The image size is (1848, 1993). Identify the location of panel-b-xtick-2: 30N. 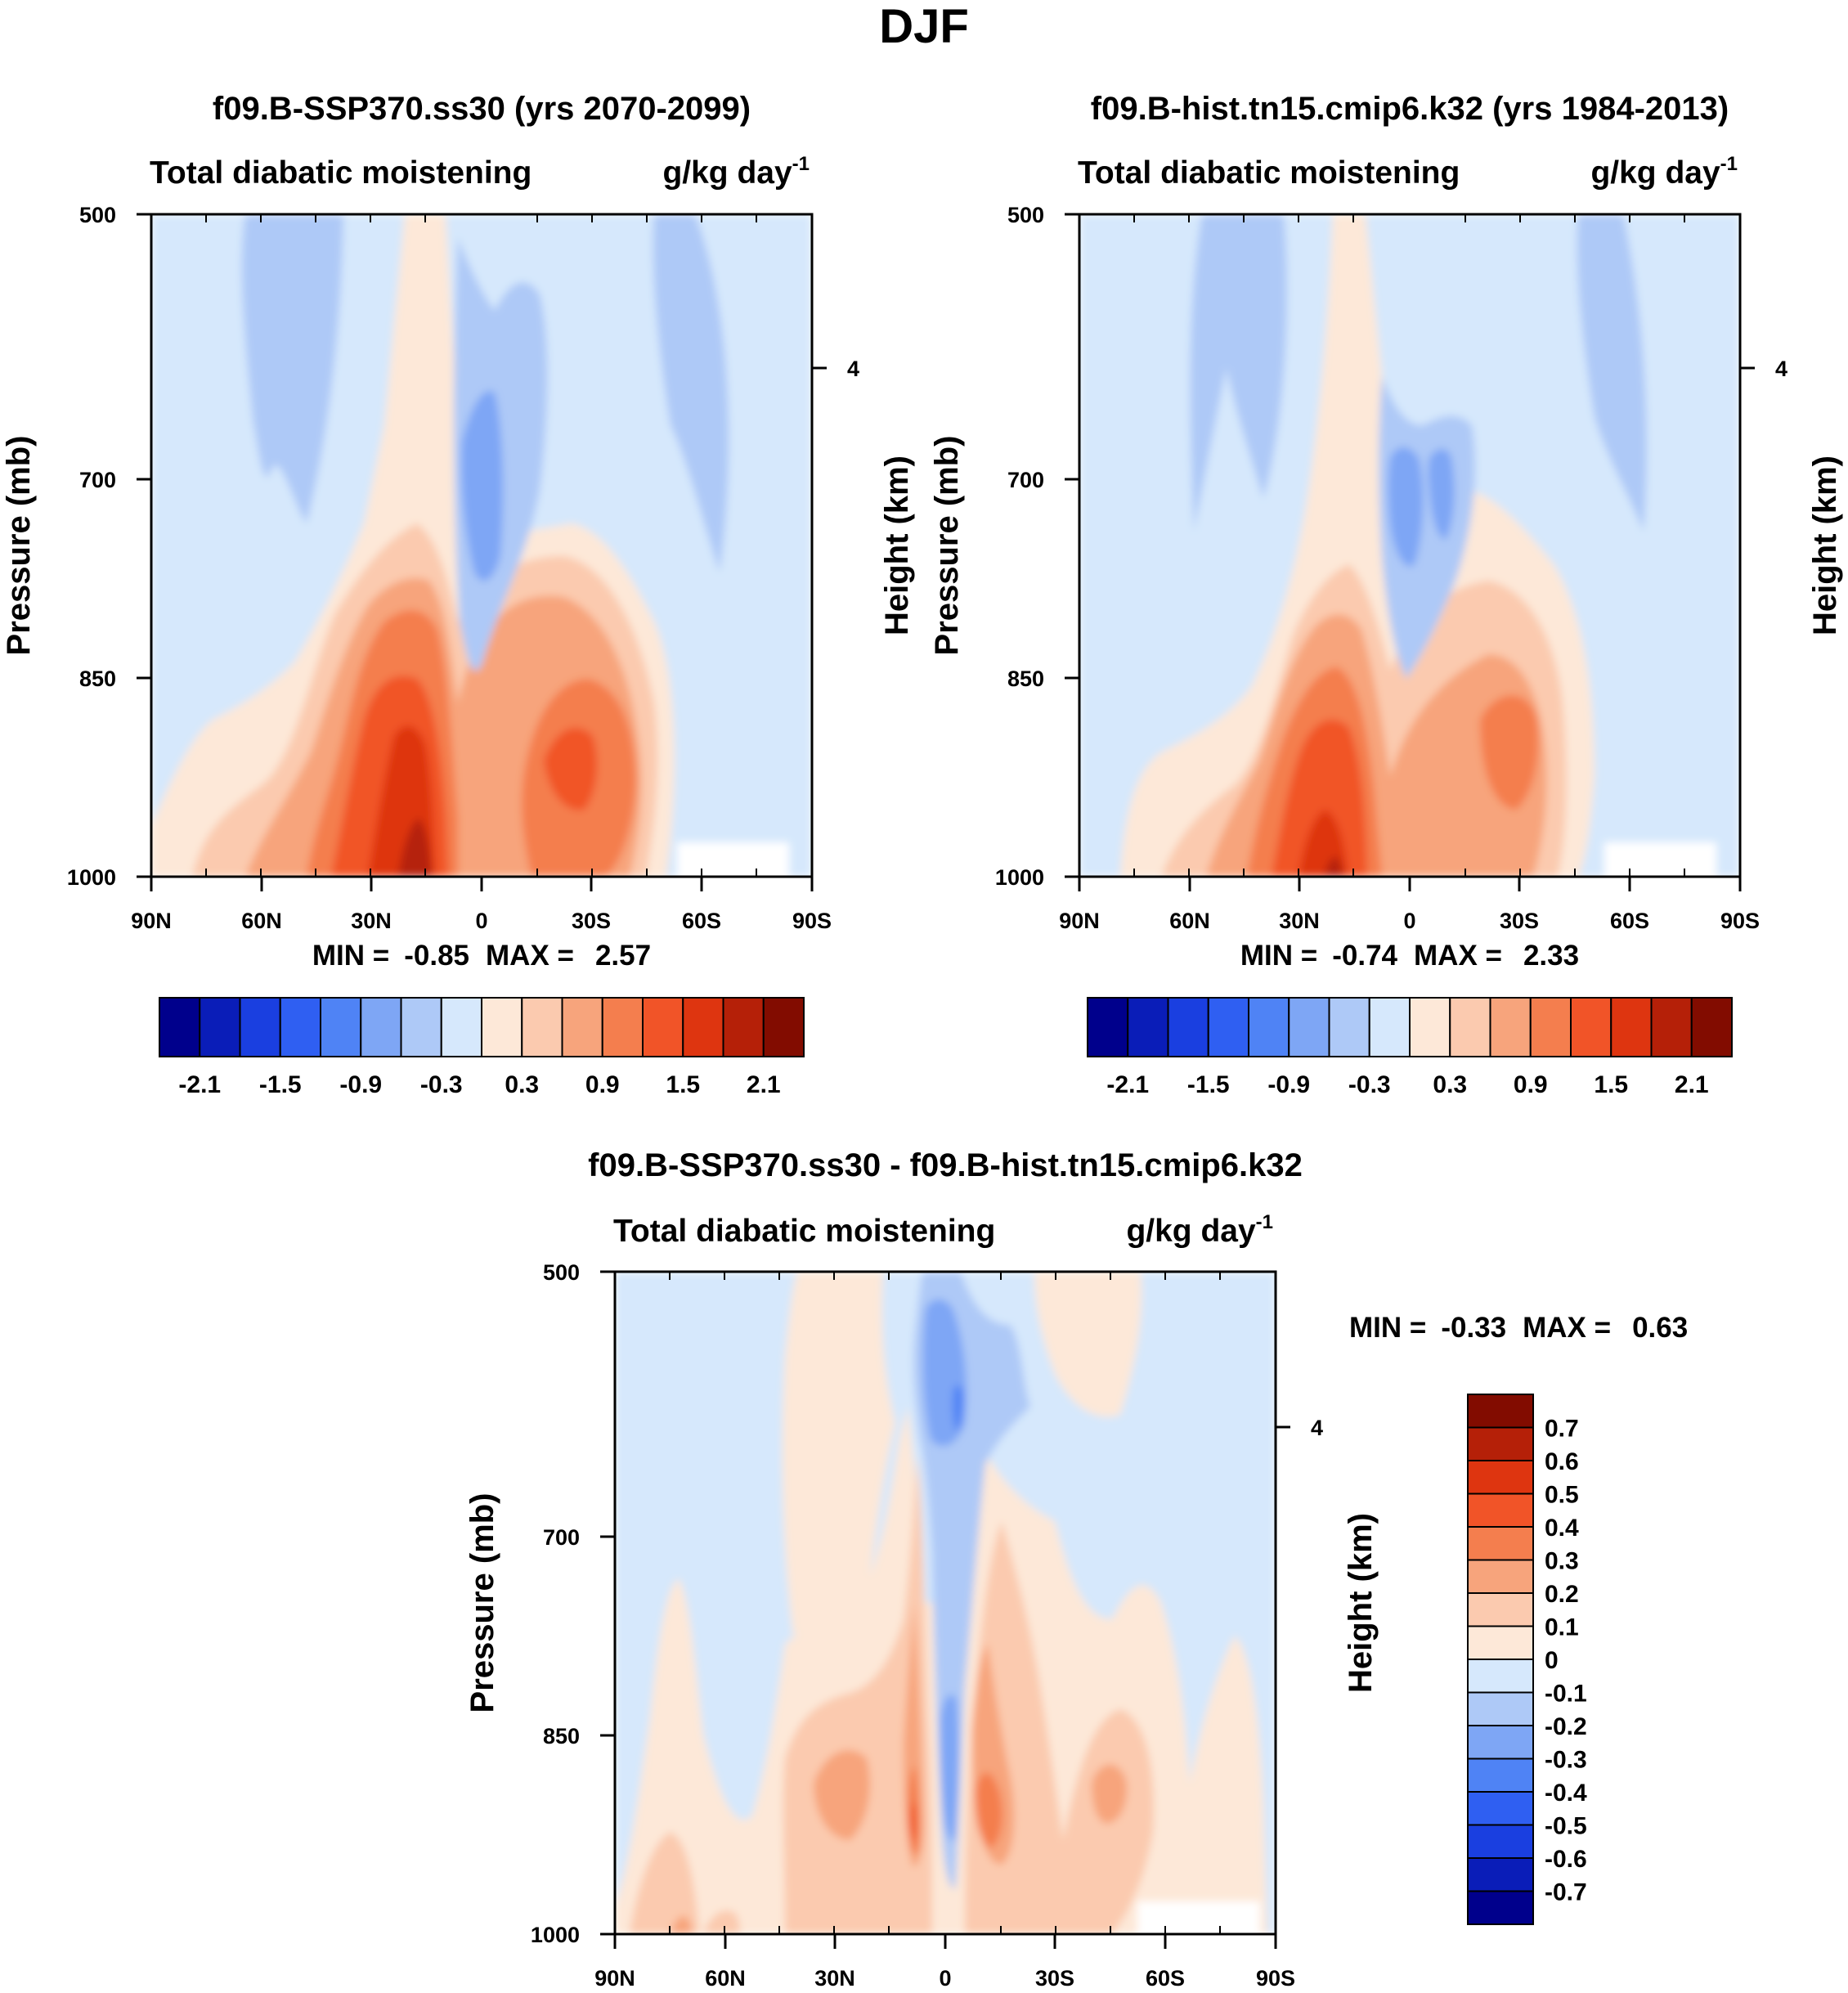
(1299, 921).